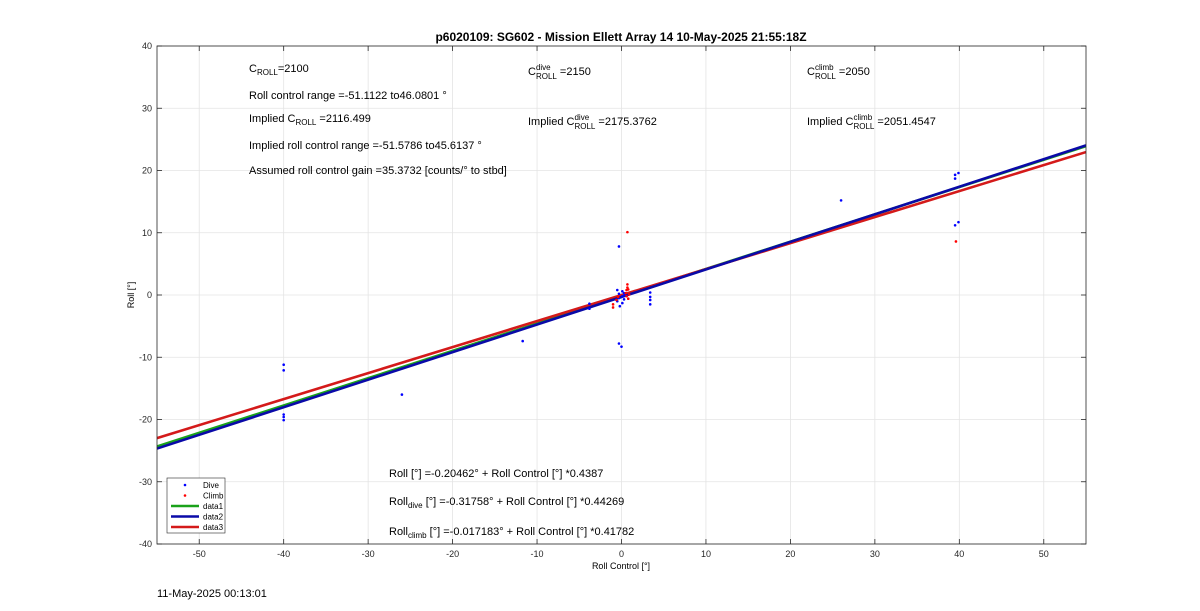 The width and height of the screenshot is (1200, 611). Describe the element at coordinates (905, 121) in the screenshot. I see `implied-c-roll-climb-value: =2051.4547` at that location.